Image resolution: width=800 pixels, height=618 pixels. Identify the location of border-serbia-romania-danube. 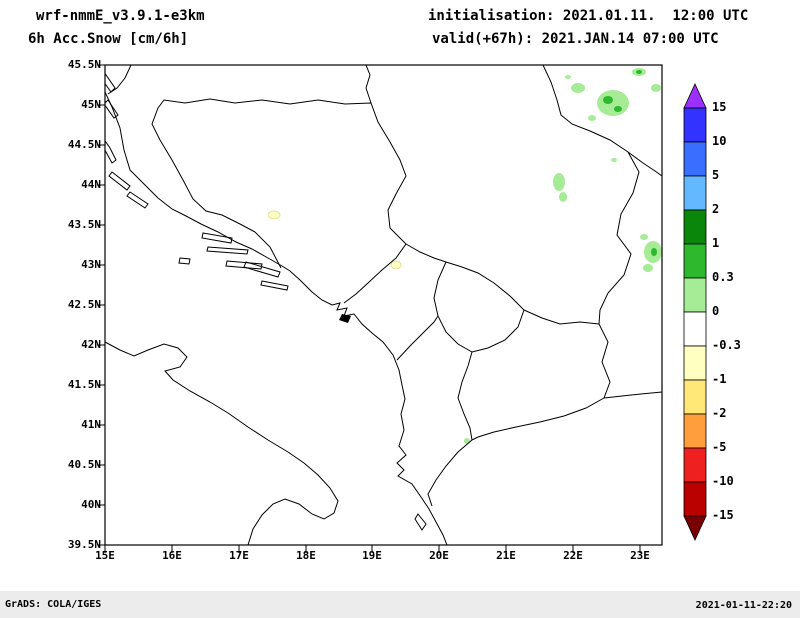
(602, 121).